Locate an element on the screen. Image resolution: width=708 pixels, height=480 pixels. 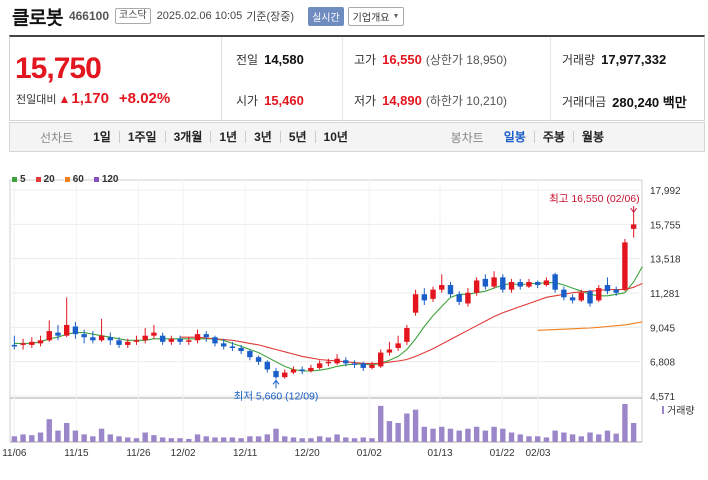
low-price: 저가 14,890 (하한가 10,210) is located at coordinates (430, 100).